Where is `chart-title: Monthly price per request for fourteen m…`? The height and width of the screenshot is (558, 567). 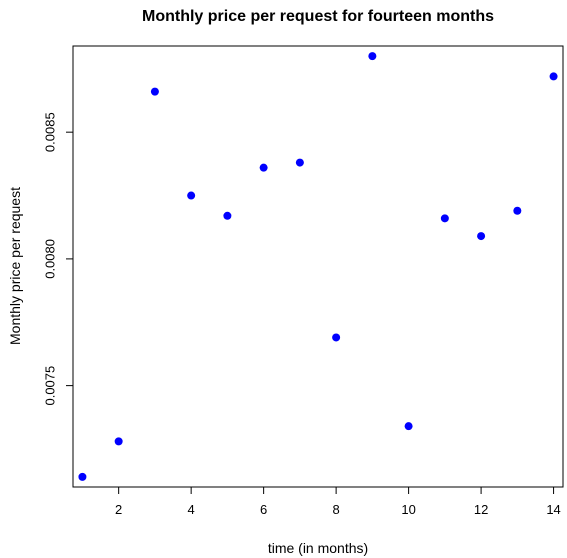 chart-title: Monthly price per request for fourteen m… is located at coordinates (318, 16).